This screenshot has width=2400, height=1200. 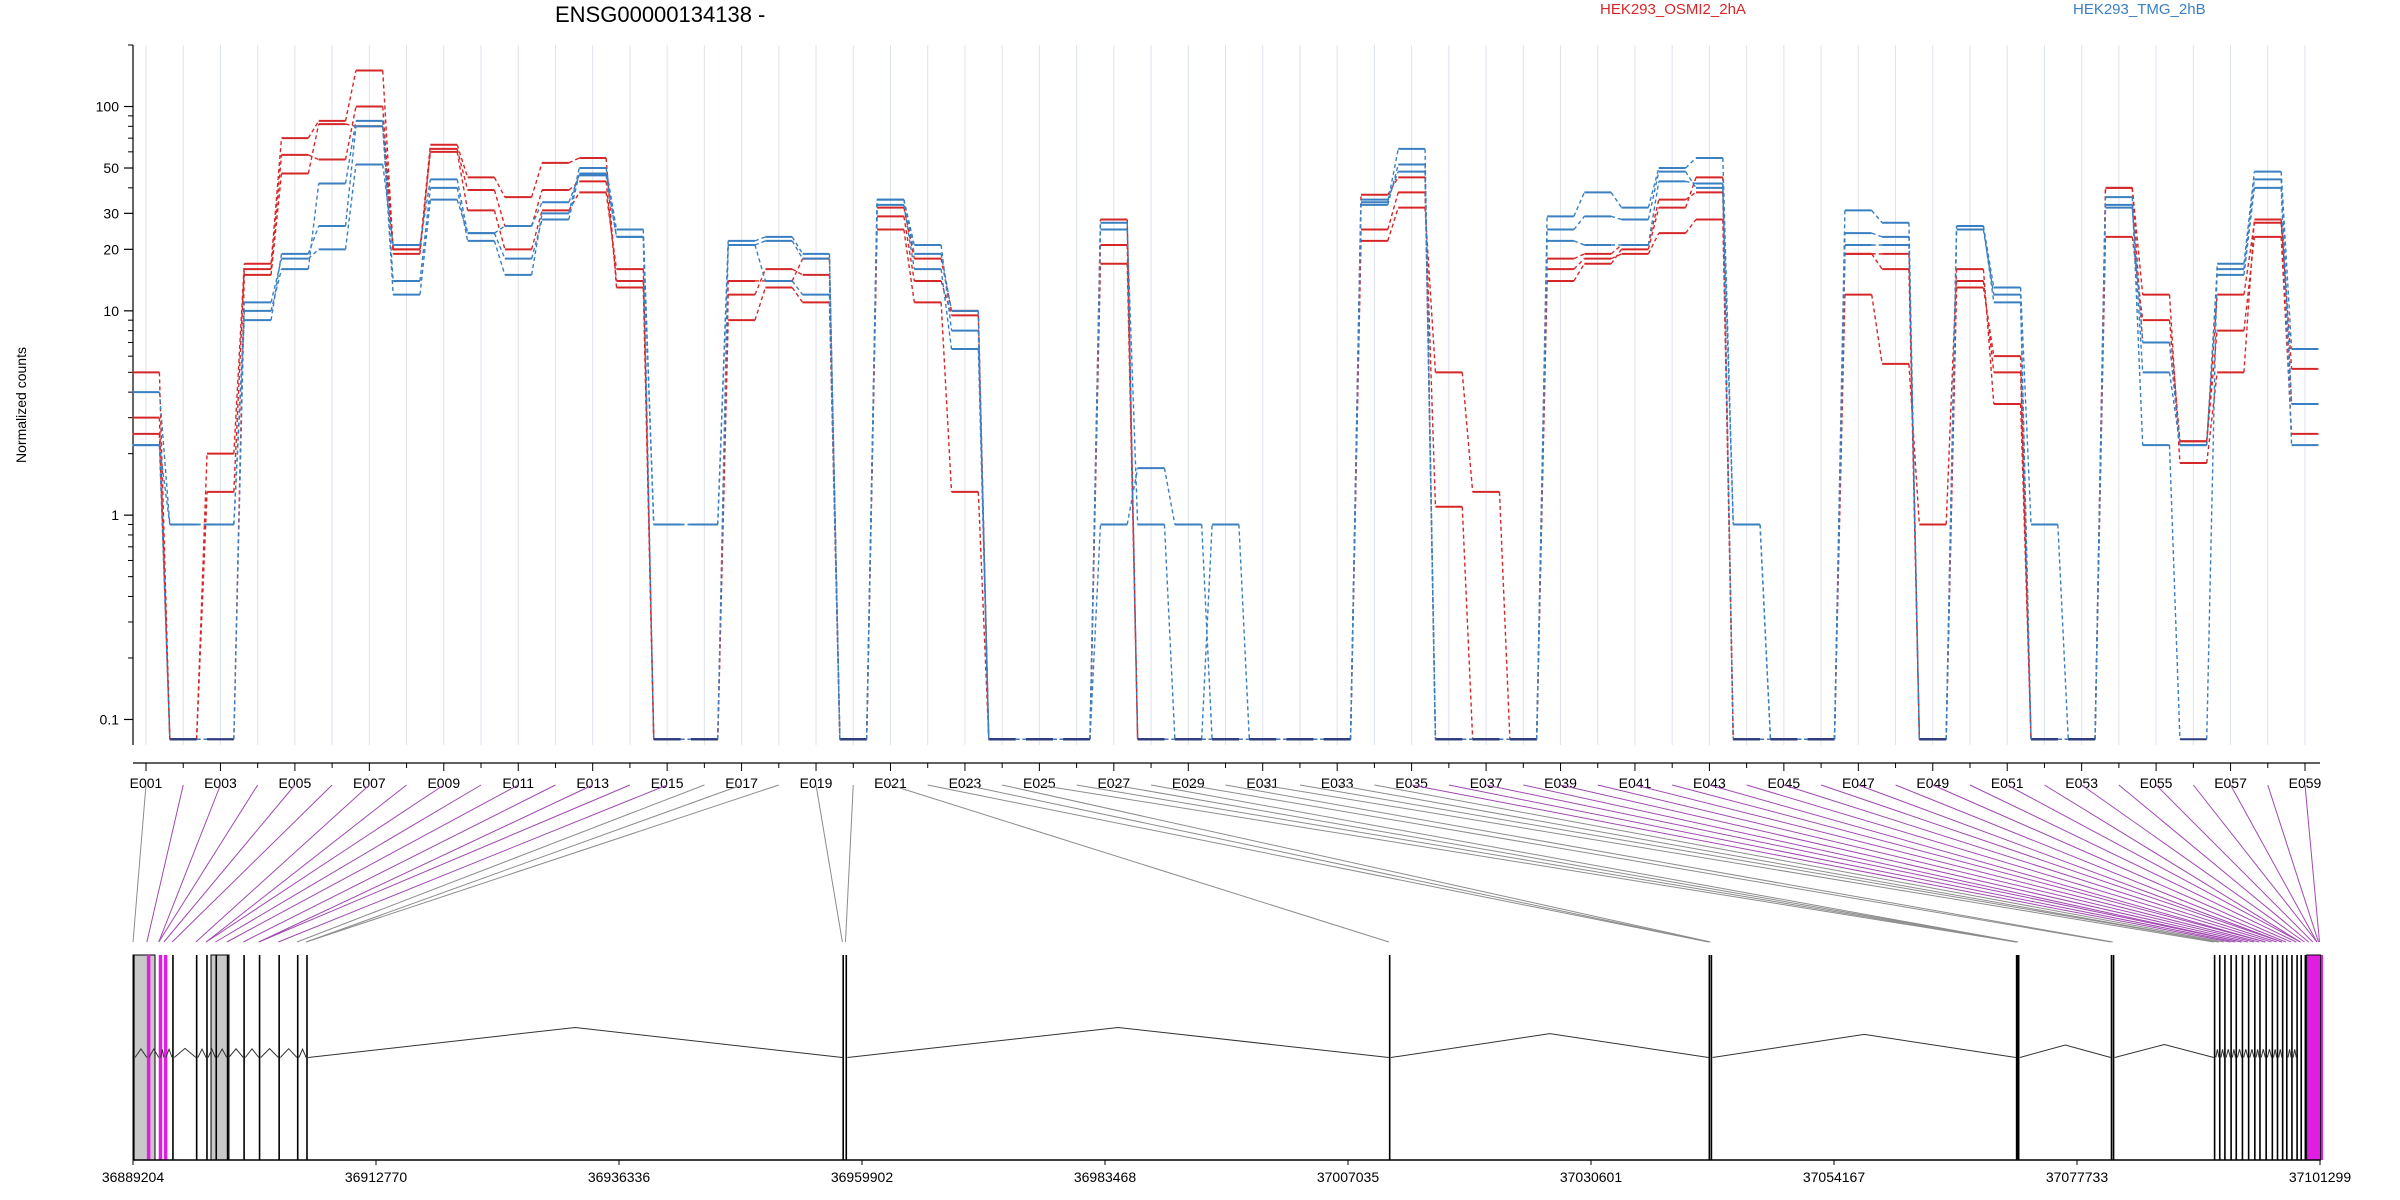 I want to click on connector-E044, so click(x=2009, y=863).